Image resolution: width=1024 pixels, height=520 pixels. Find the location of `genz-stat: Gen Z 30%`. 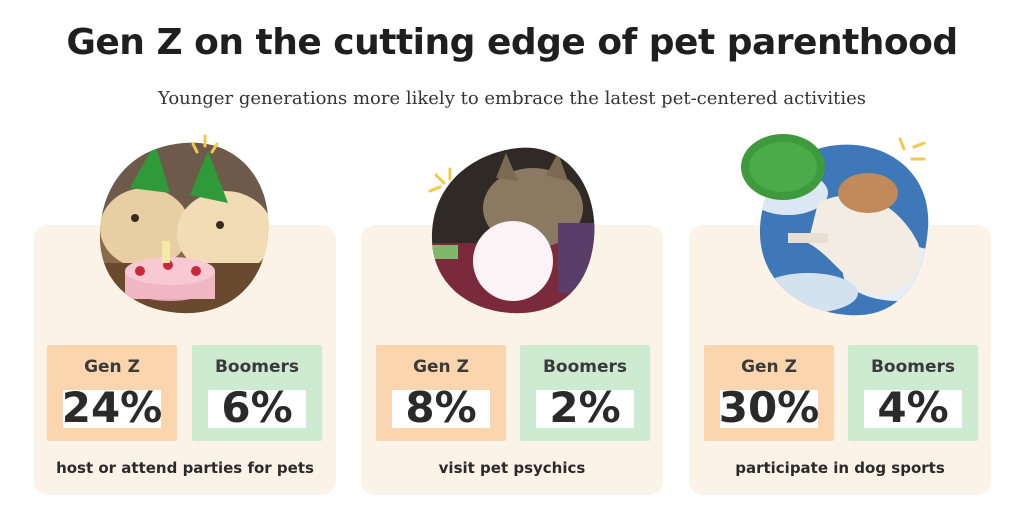

genz-stat: Gen Z 30% is located at coordinates (769, 393).